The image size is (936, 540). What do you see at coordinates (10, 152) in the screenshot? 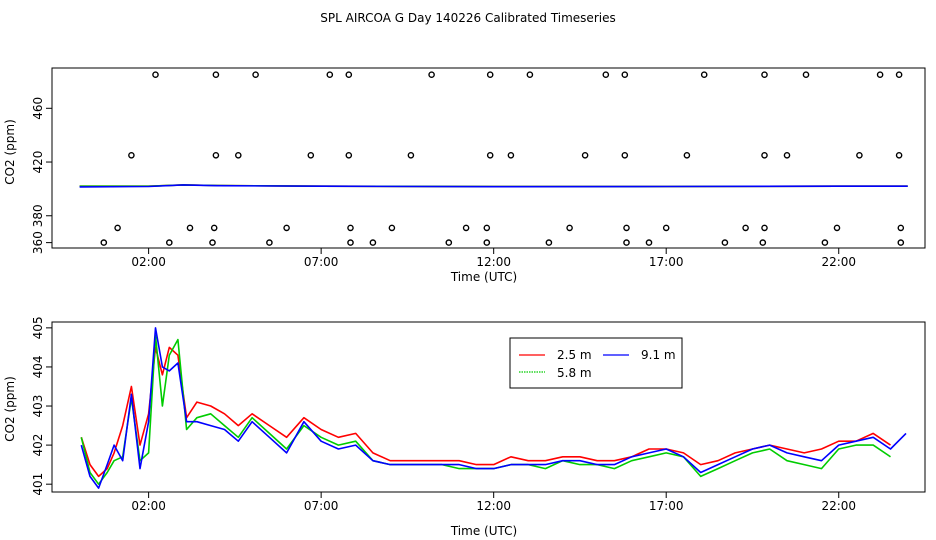
I see `top-y-axis-label: CO2 (ppm)` at bounding box center [10, 152].